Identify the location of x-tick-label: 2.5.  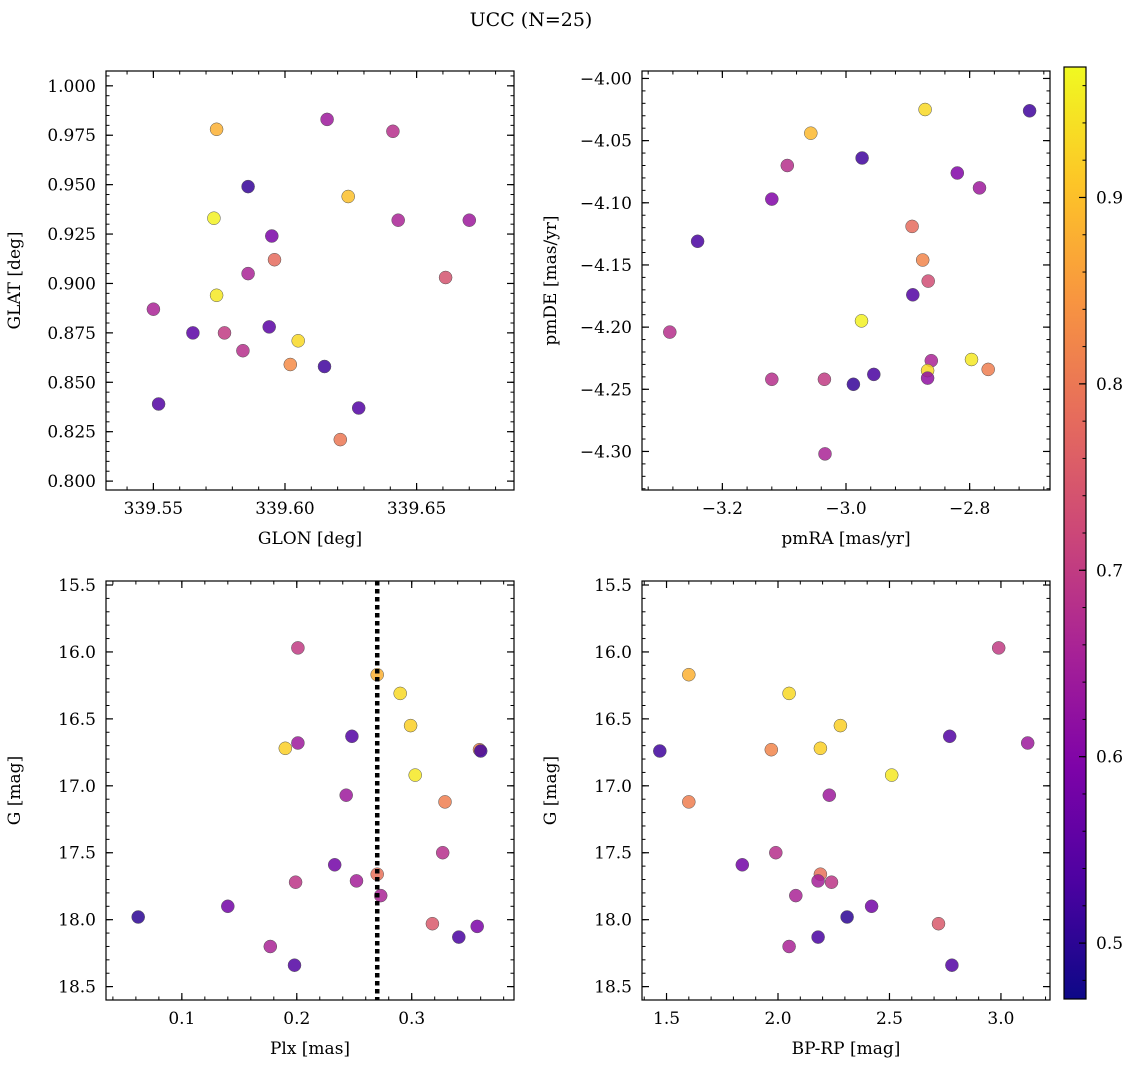
(889, 1019).